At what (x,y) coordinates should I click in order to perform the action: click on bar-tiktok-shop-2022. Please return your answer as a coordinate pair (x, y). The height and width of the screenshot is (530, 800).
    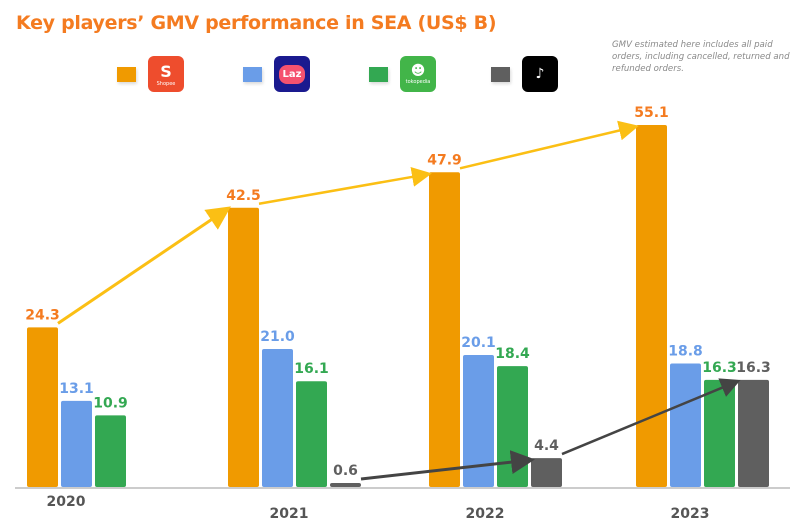
    Looking at the image, I should click on (546, 472).